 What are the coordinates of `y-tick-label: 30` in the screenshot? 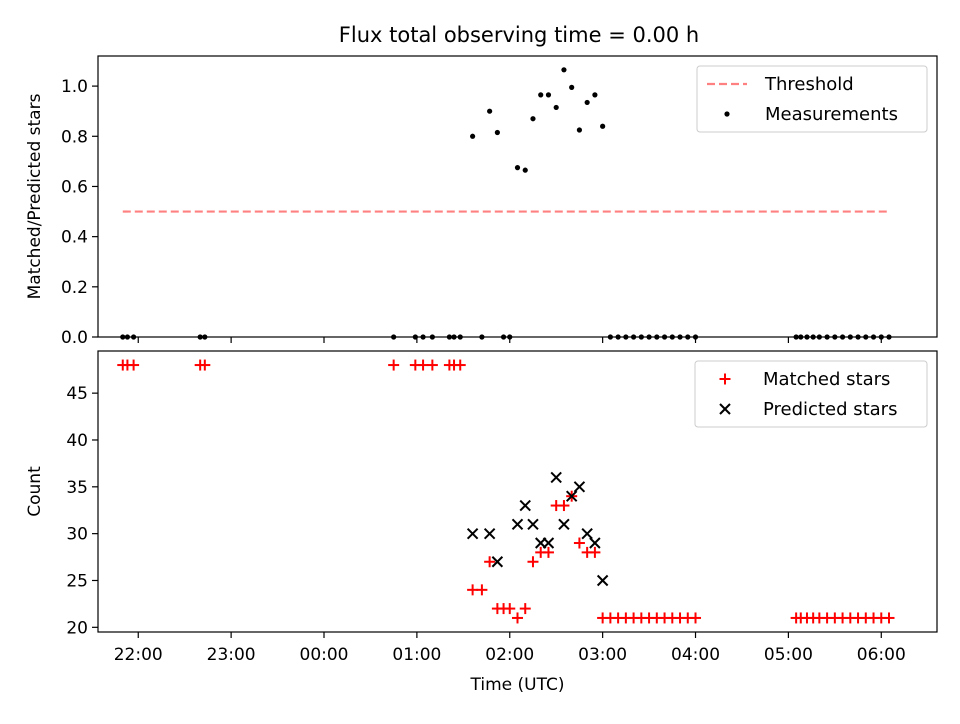 It's located at (77, 535).